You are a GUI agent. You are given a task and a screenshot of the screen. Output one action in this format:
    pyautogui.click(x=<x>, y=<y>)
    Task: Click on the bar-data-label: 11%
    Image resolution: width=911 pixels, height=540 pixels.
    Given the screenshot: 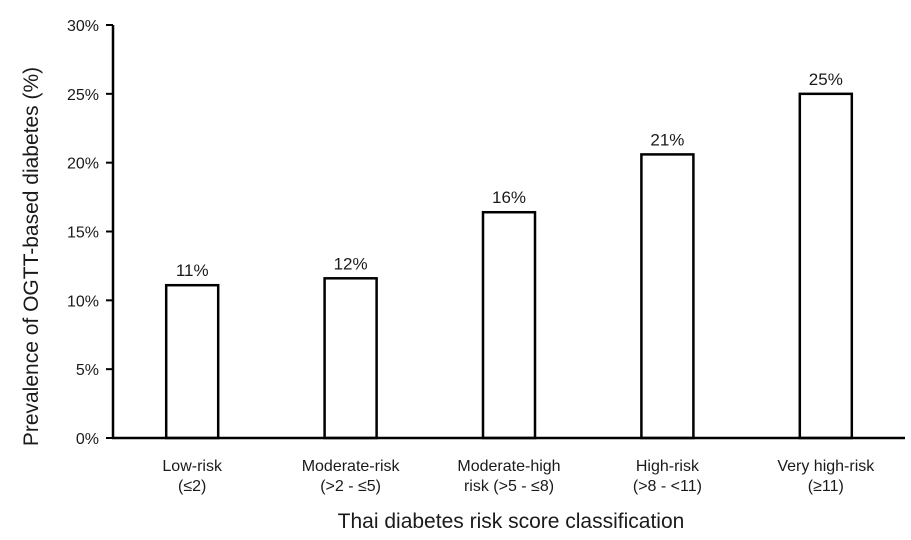 What is the action you would take?
    pyautogui.click(x=192, y=270)
    